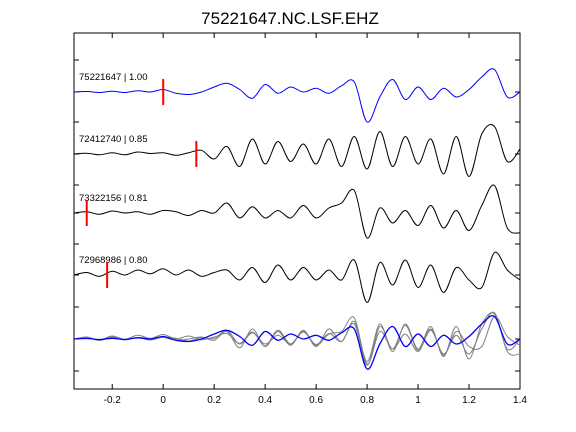 This screenshot has width=576, height=432. I want to click on stack-master-trace, so click(297, 342).